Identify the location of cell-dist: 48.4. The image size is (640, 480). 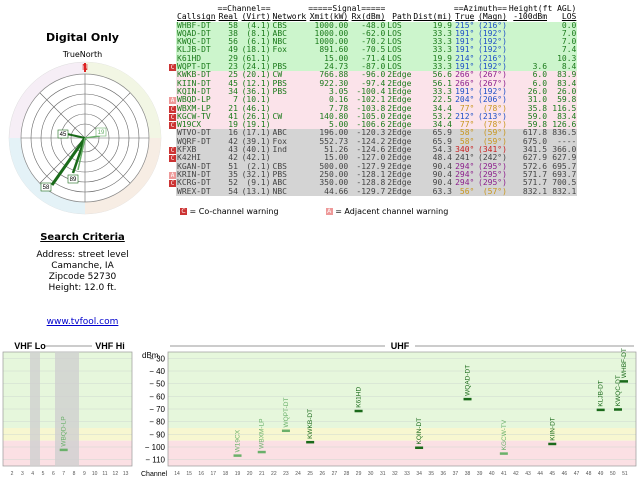
(432, 158).